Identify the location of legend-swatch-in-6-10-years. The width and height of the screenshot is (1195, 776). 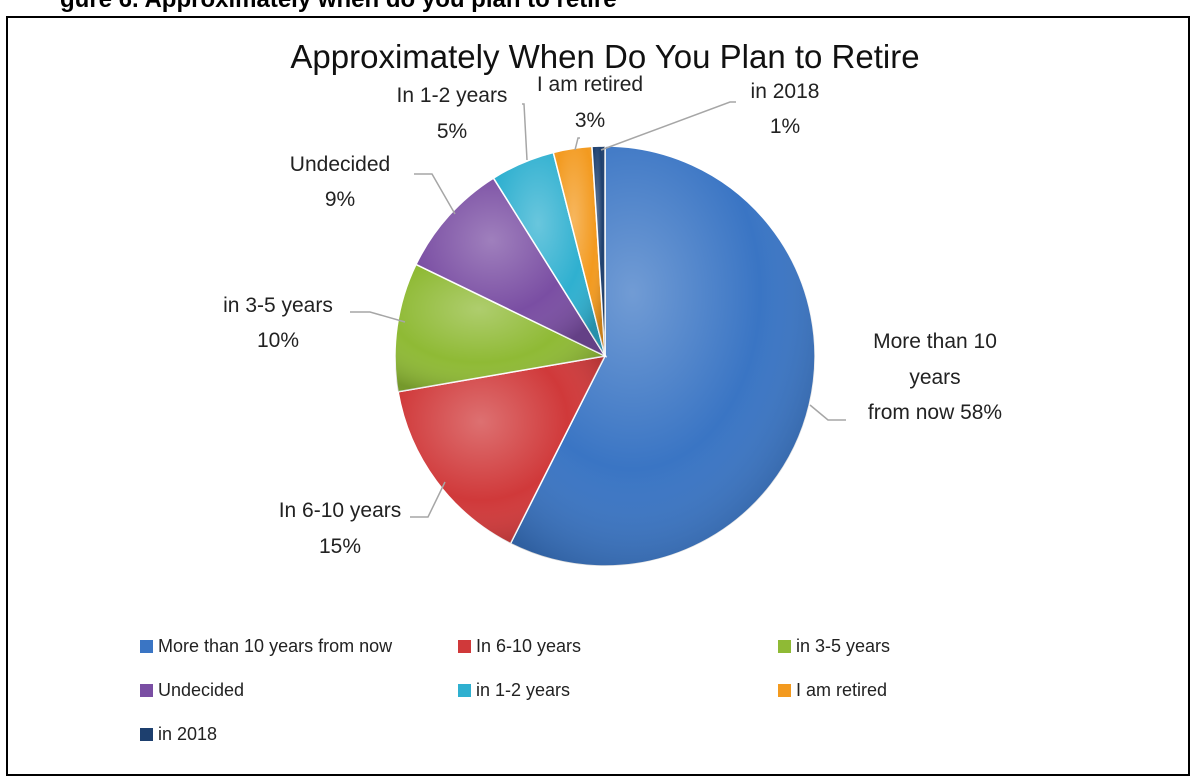
(464, 646).